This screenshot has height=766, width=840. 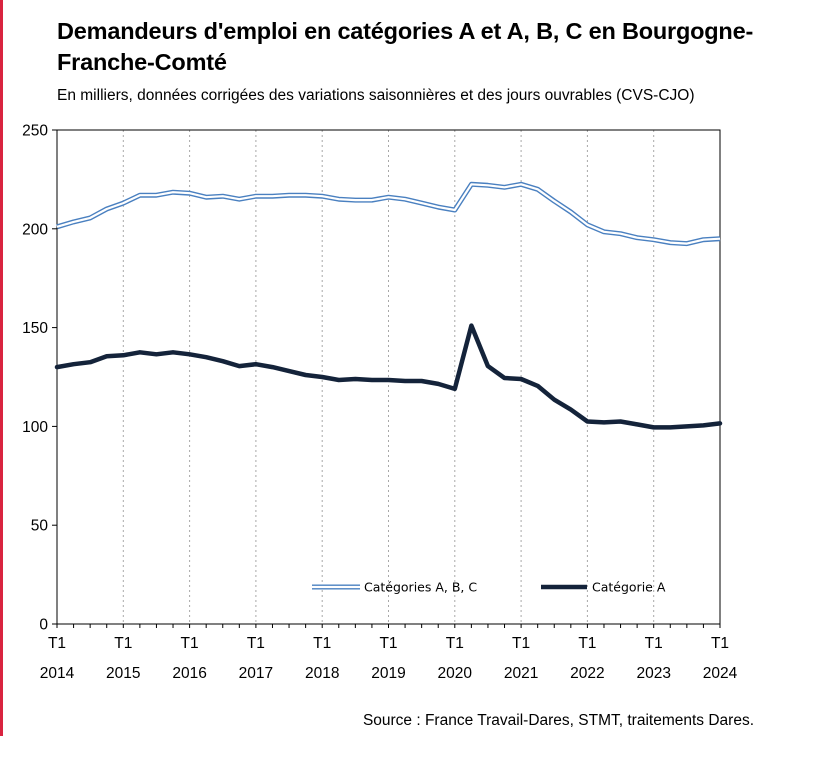 What do you see at coordinates (587, 673) in the screenshot?
I see `x-tick-label-year: 2022` at bounding box center [587, 673].